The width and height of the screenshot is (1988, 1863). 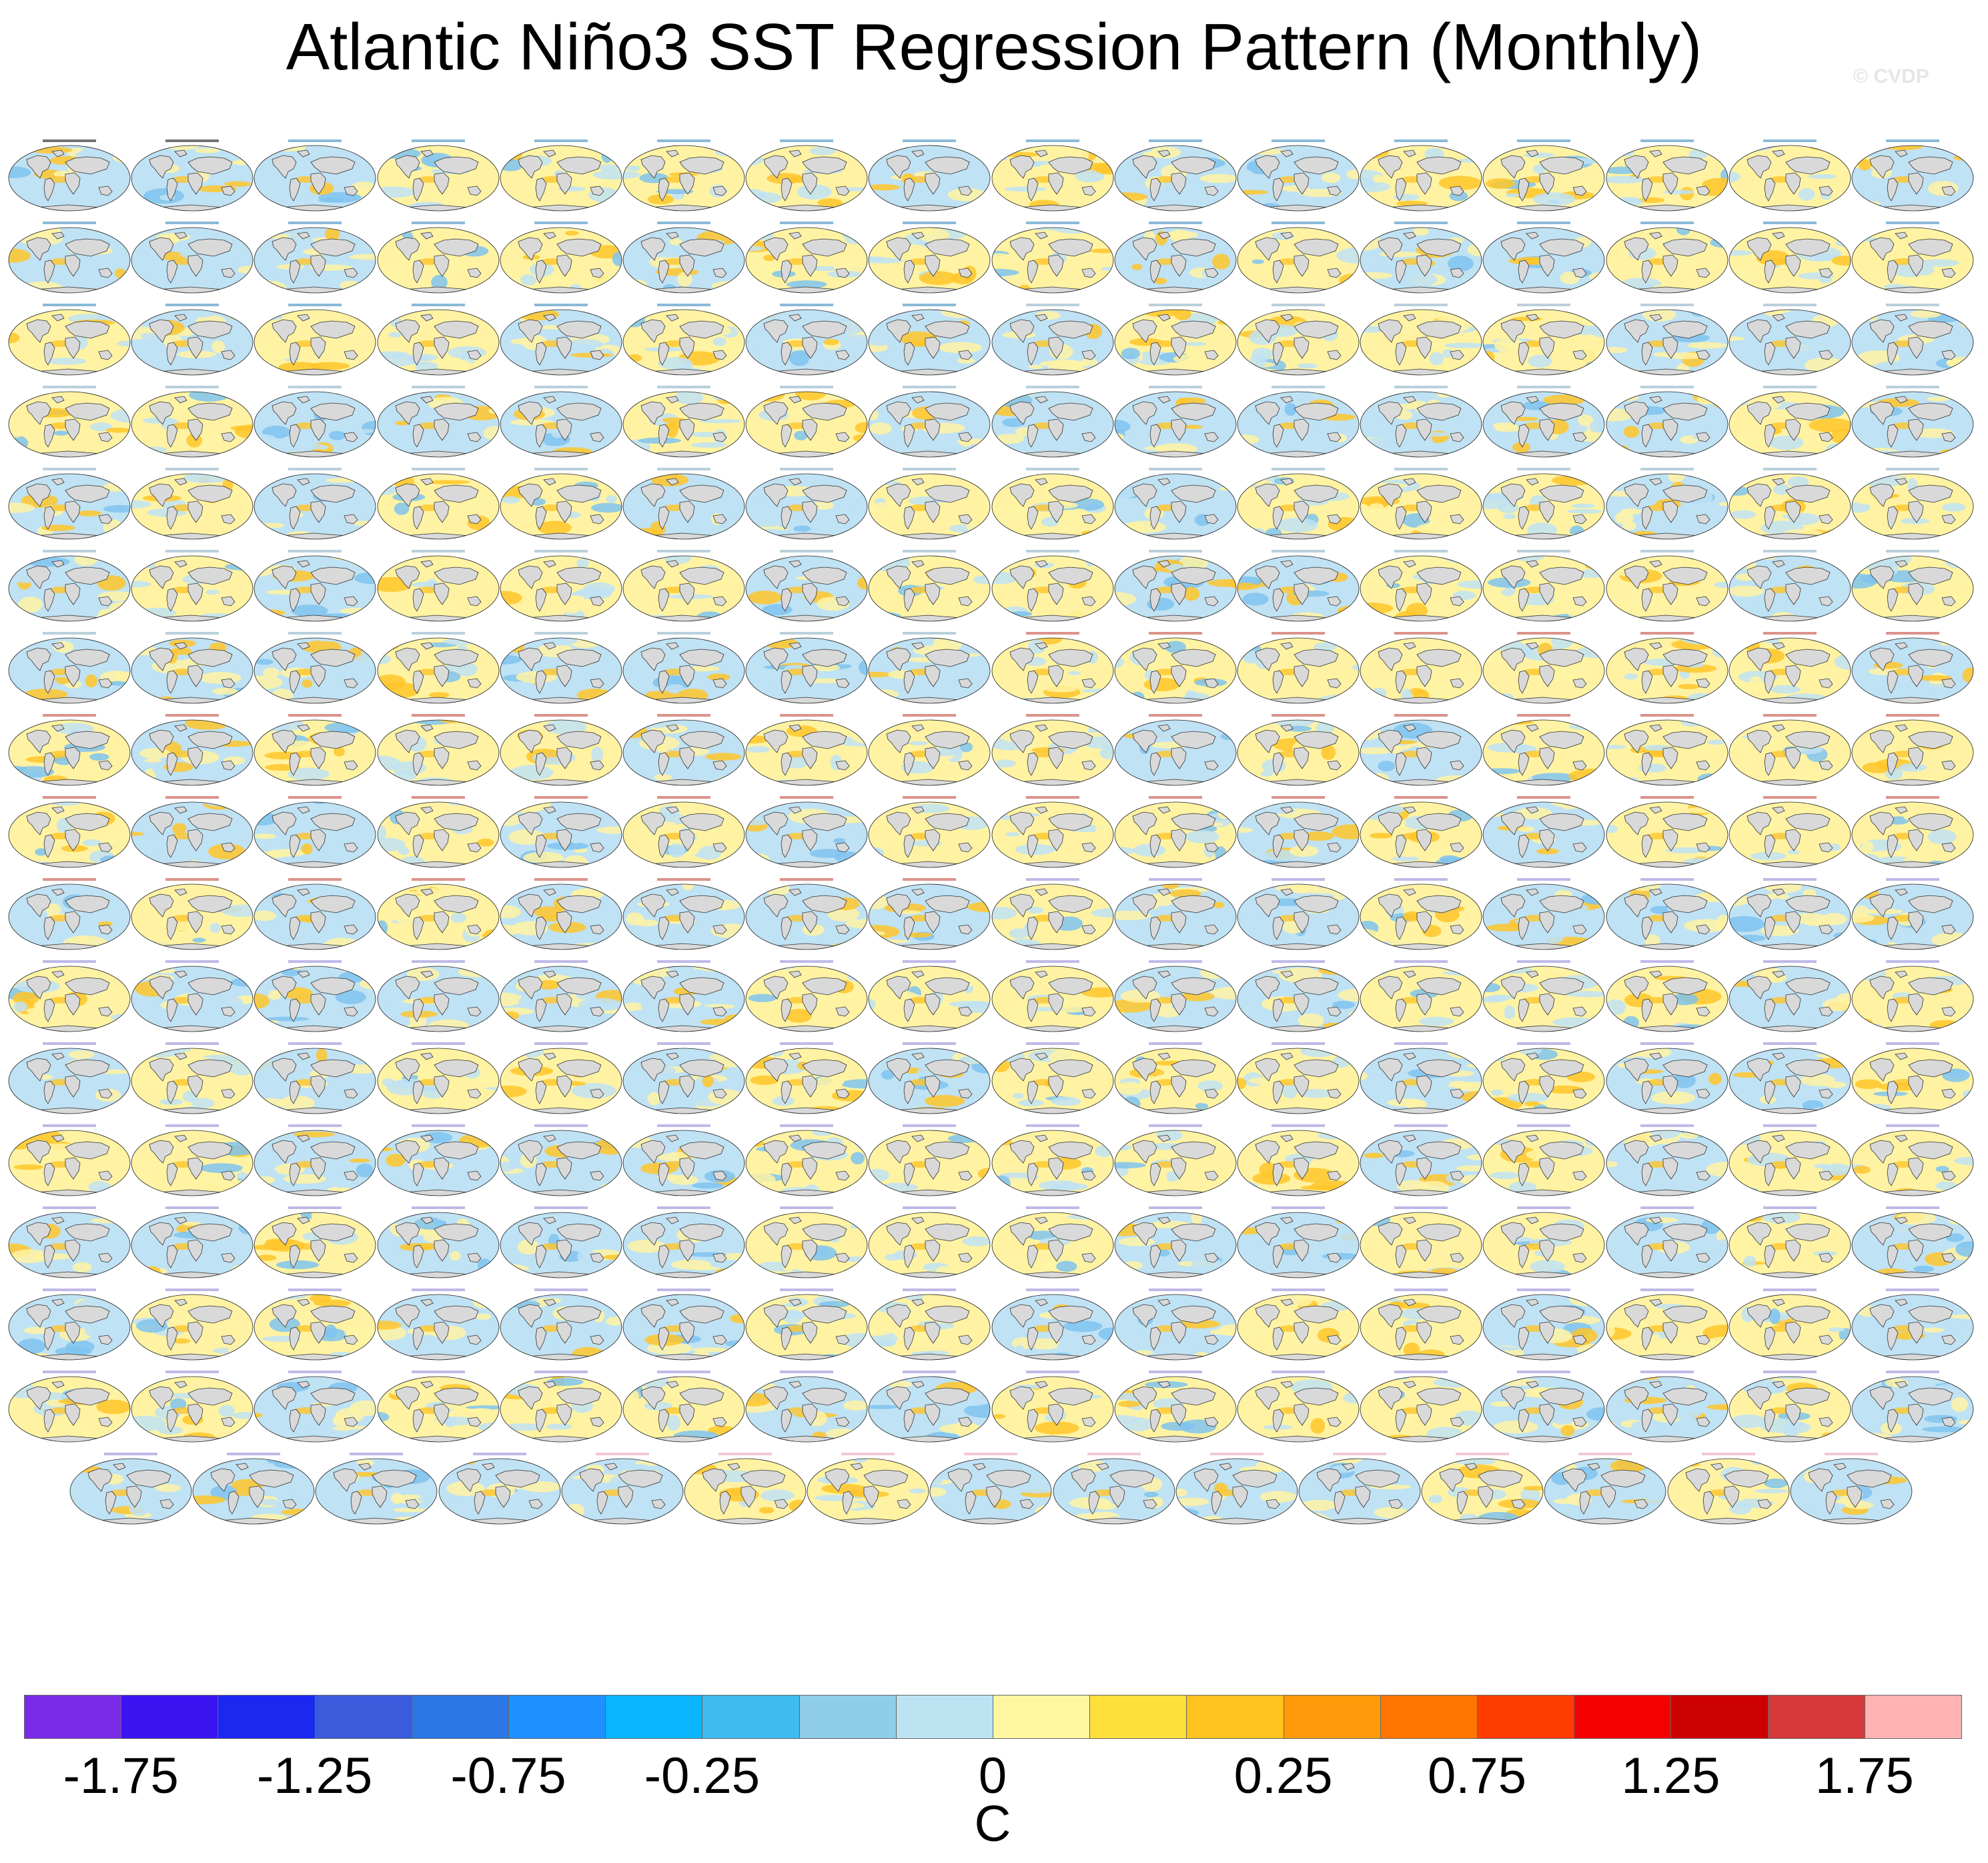 I want to click on colorbar-tick-label: -0.75, so click(x=508, y=1776).